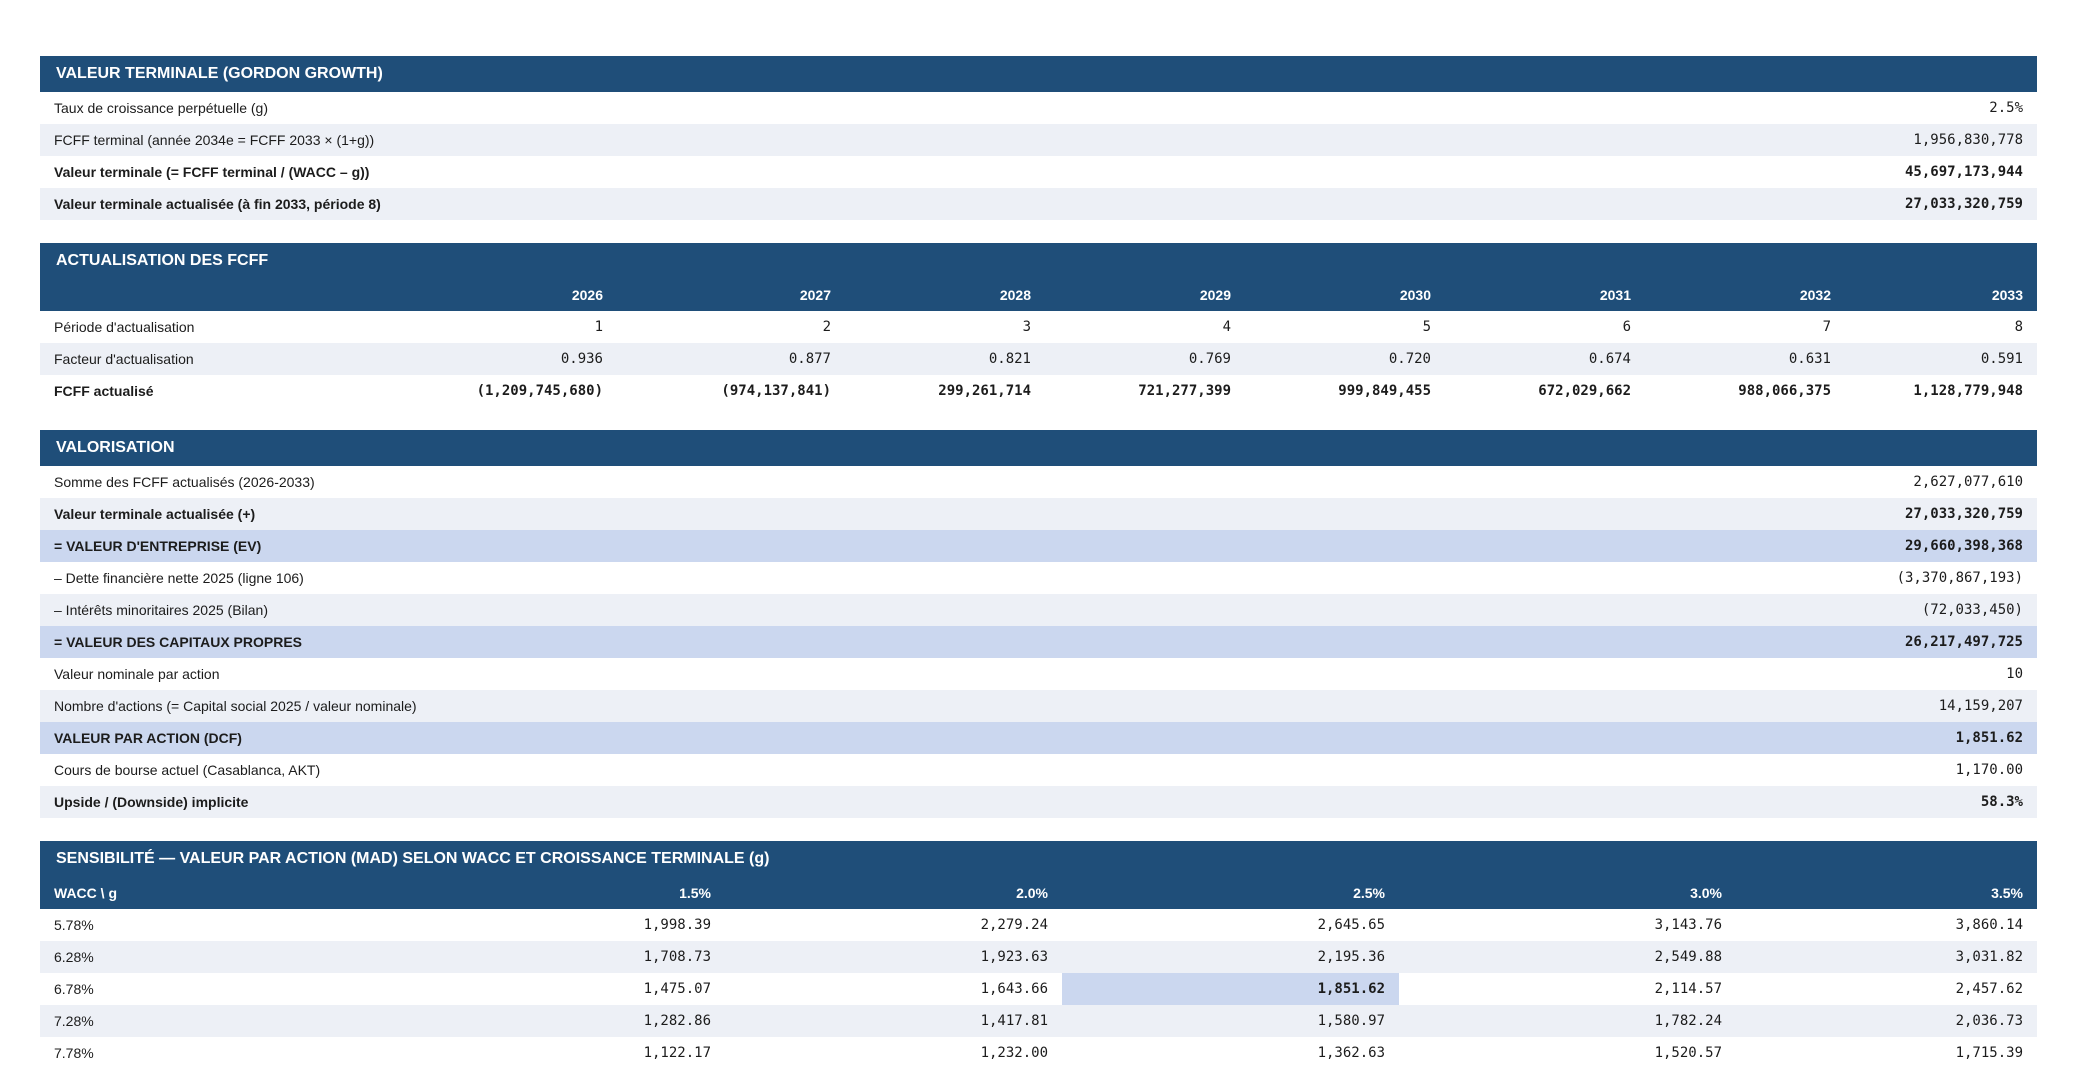  What do you see at coordinates (1738, 140) in the screenshot?
I see `row-value: 1,956,830,778` at bounding box center [1738, 140].